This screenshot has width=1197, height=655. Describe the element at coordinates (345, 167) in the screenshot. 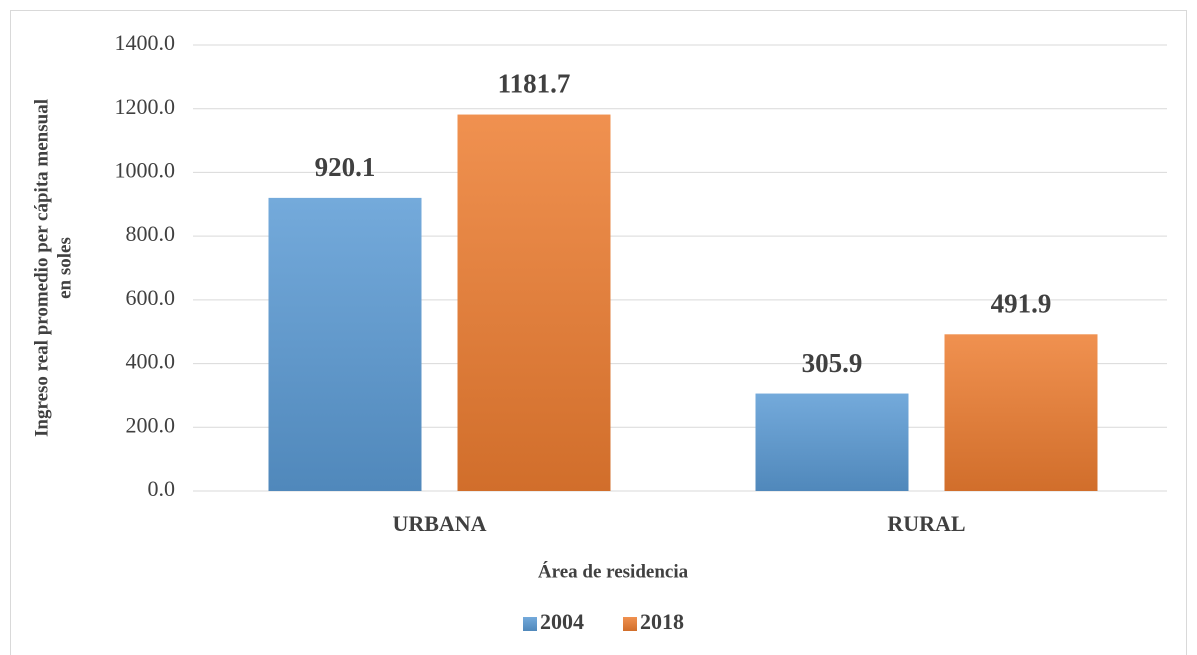

I see `data-label: 920.1` at that location.